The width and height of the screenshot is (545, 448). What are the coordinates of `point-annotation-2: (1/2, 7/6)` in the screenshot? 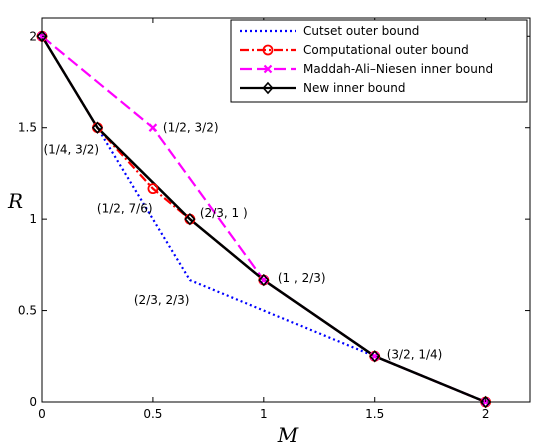 It's located at (125, 209).